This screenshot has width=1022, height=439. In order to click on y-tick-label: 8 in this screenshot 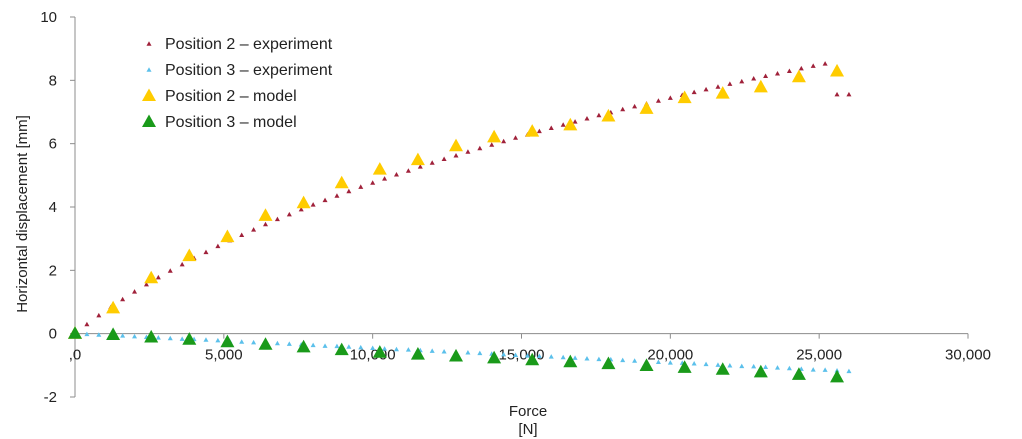, I will do `click(53, 80)`.